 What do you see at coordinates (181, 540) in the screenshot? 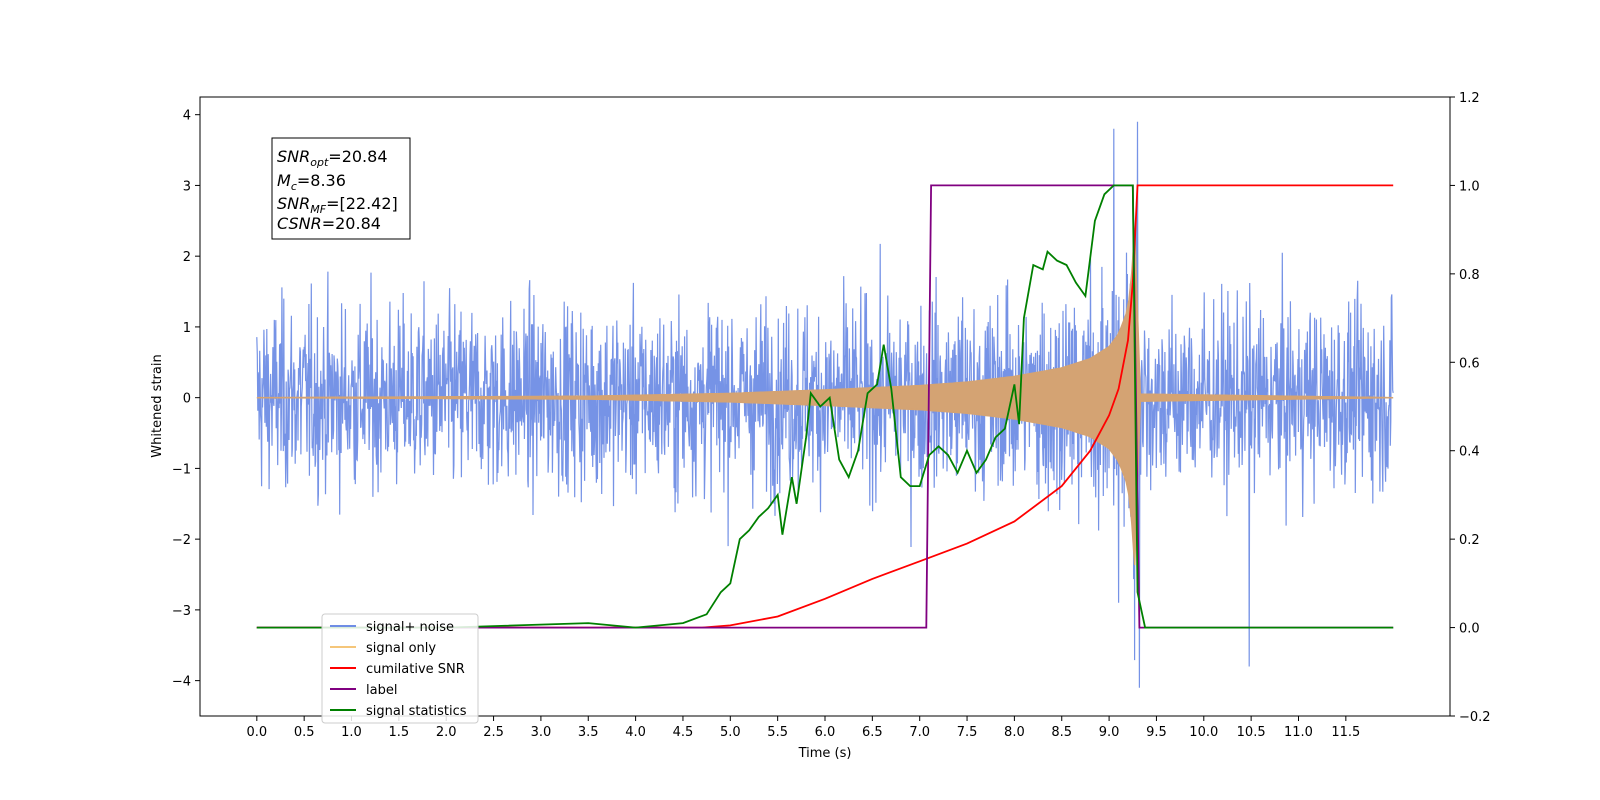
I see `y-tick-label: −2` at bounding box center [181, 540].